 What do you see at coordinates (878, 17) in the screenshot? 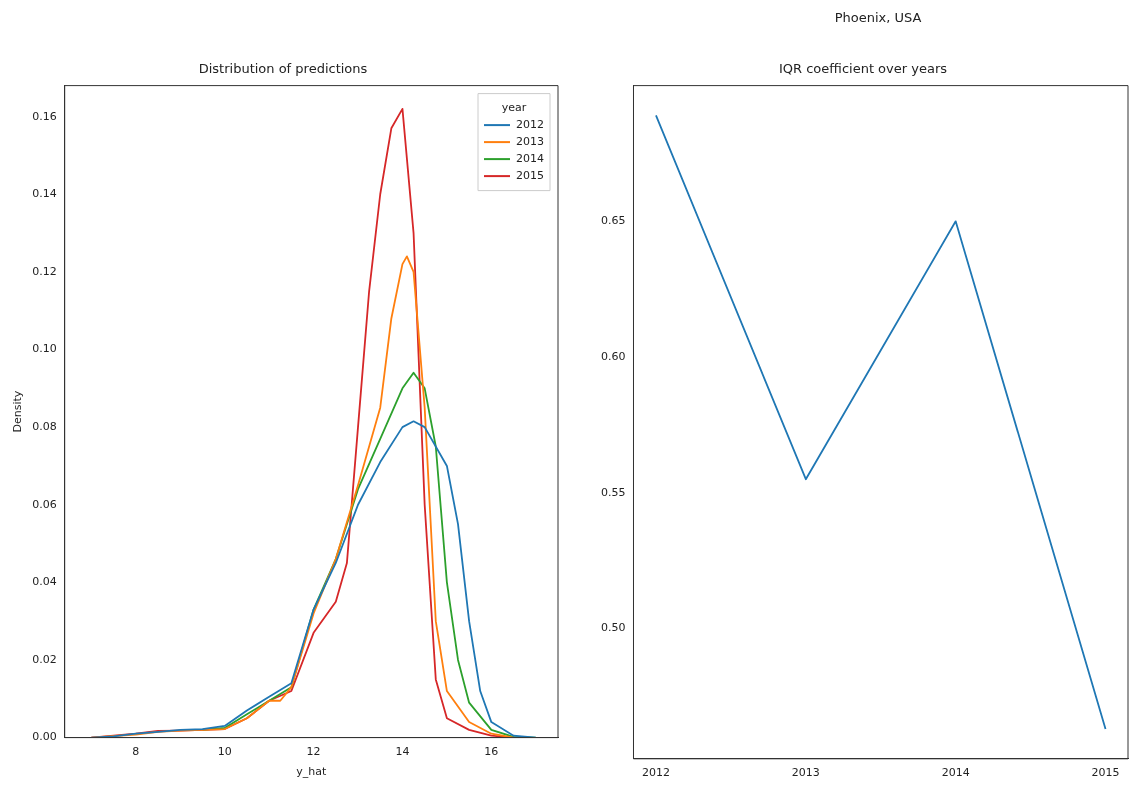
I see `text: Phoenix, USA` at bounding box center [878, 17].